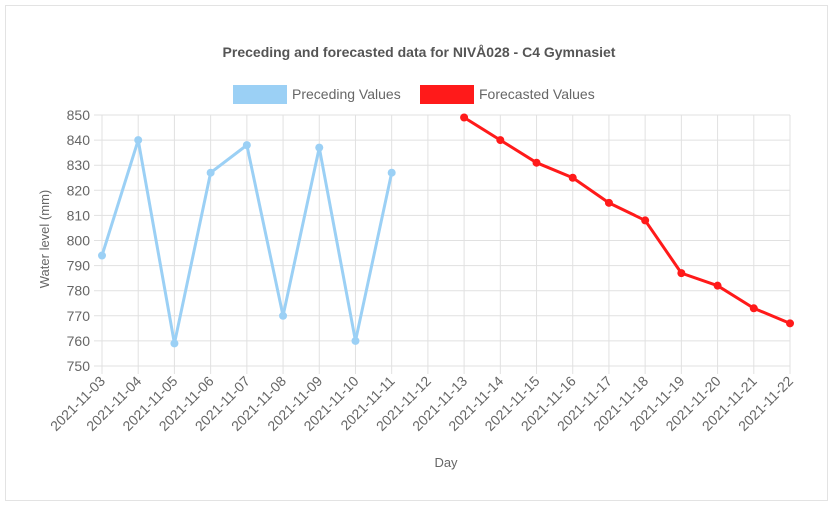 The width and height of the screenshot is (835, 508). What do you see at coordinates (346, 94) in the screenshot?
I see `legend-label: Preceding Values` at bounding box center [346, 94].